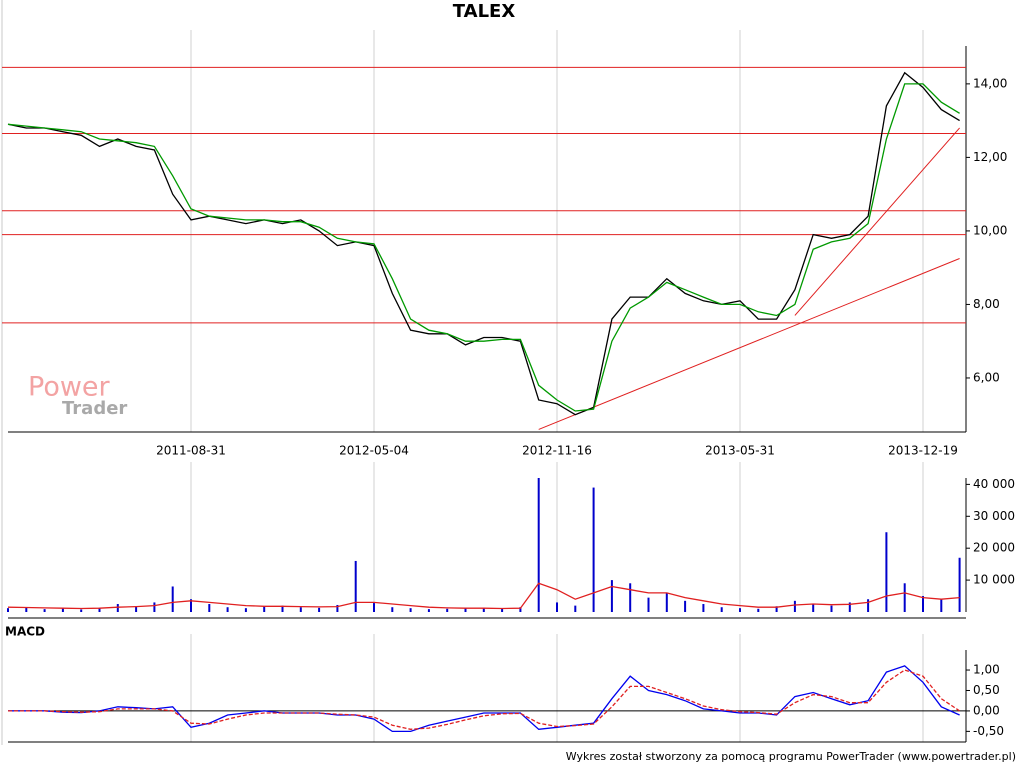 Image resolution: width=1024 pixels, height=768 pixels. What do you see at coordinates (740, 451) in the screenshot?
I see `x-tick-label: 2013-05-31` at bounding box center [740, 451].